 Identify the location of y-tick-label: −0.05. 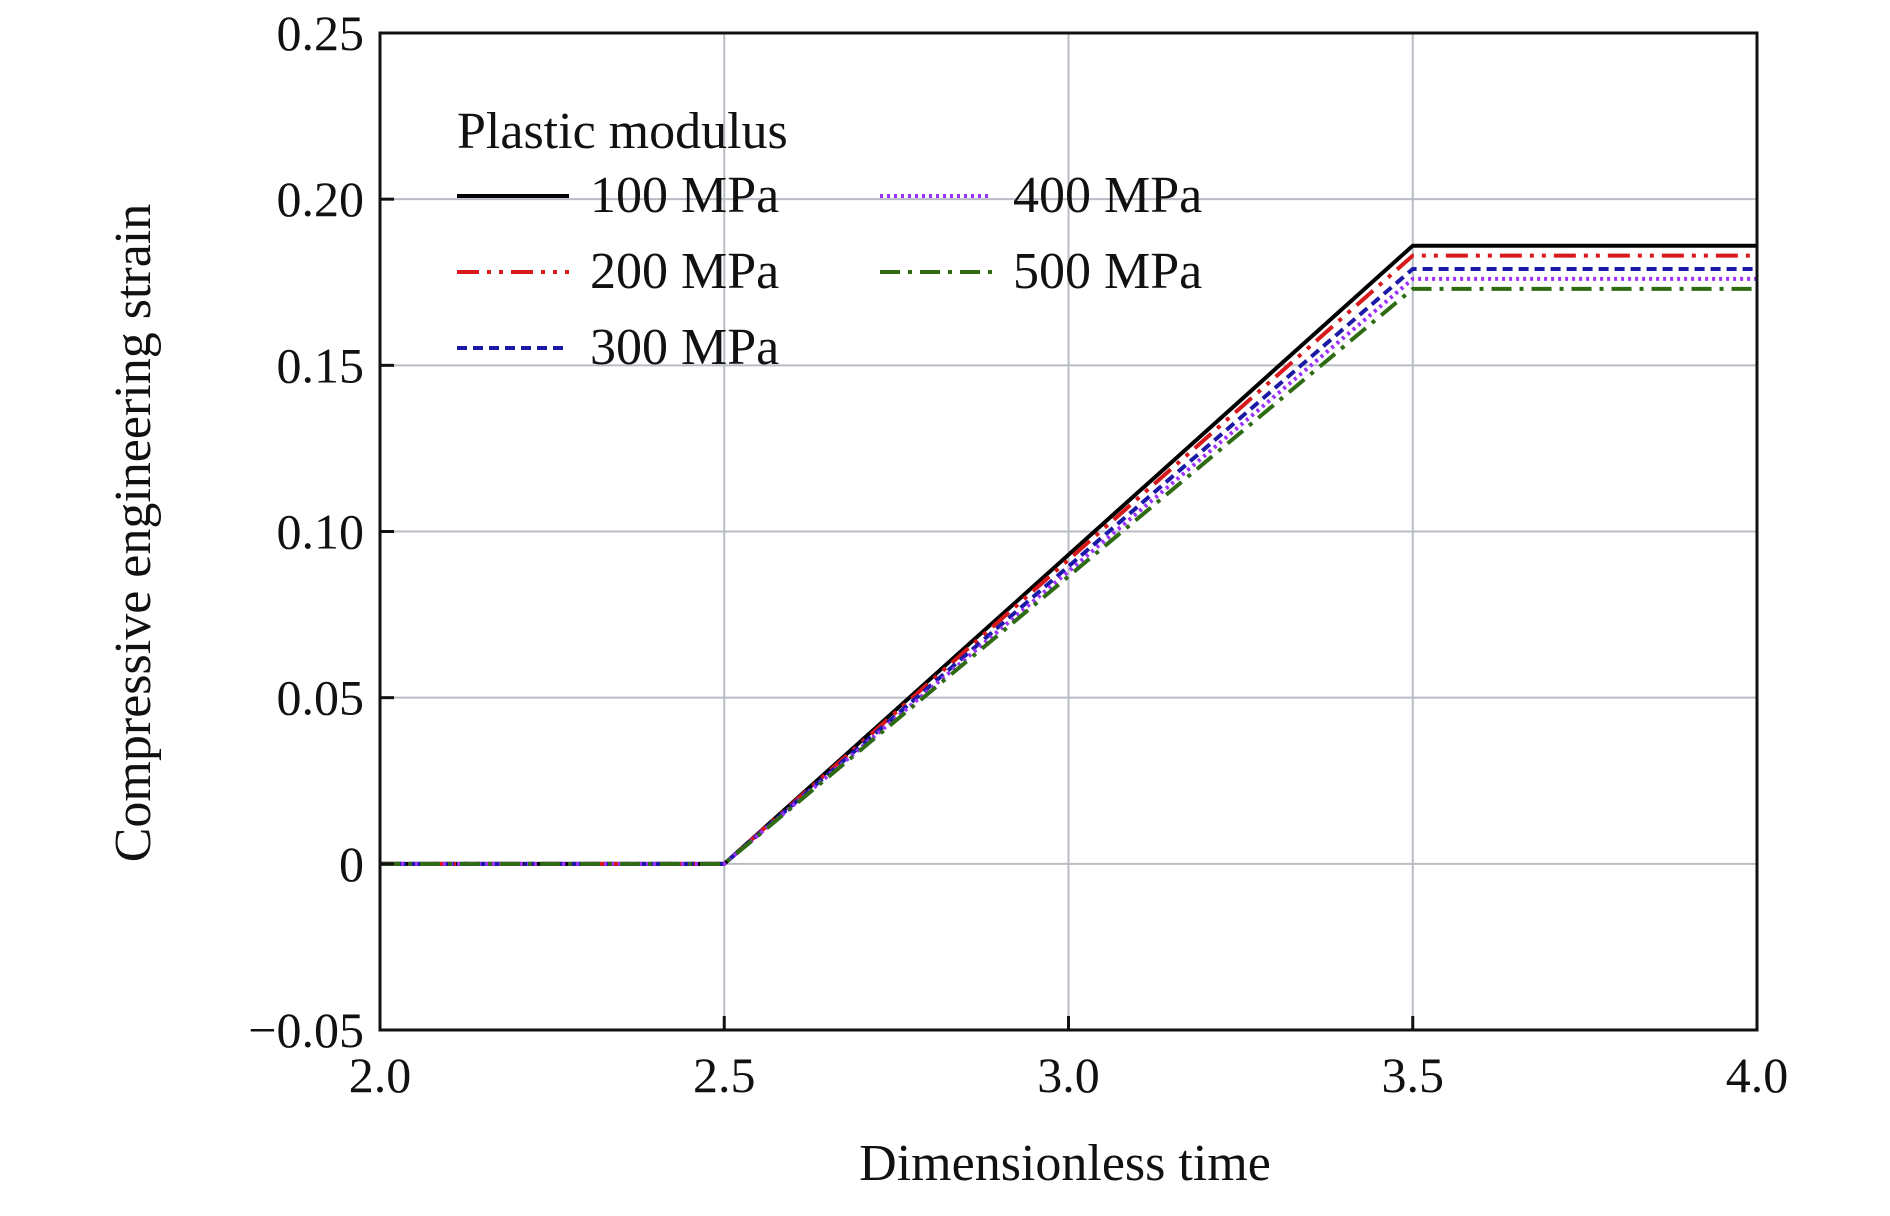
(306, 1030).